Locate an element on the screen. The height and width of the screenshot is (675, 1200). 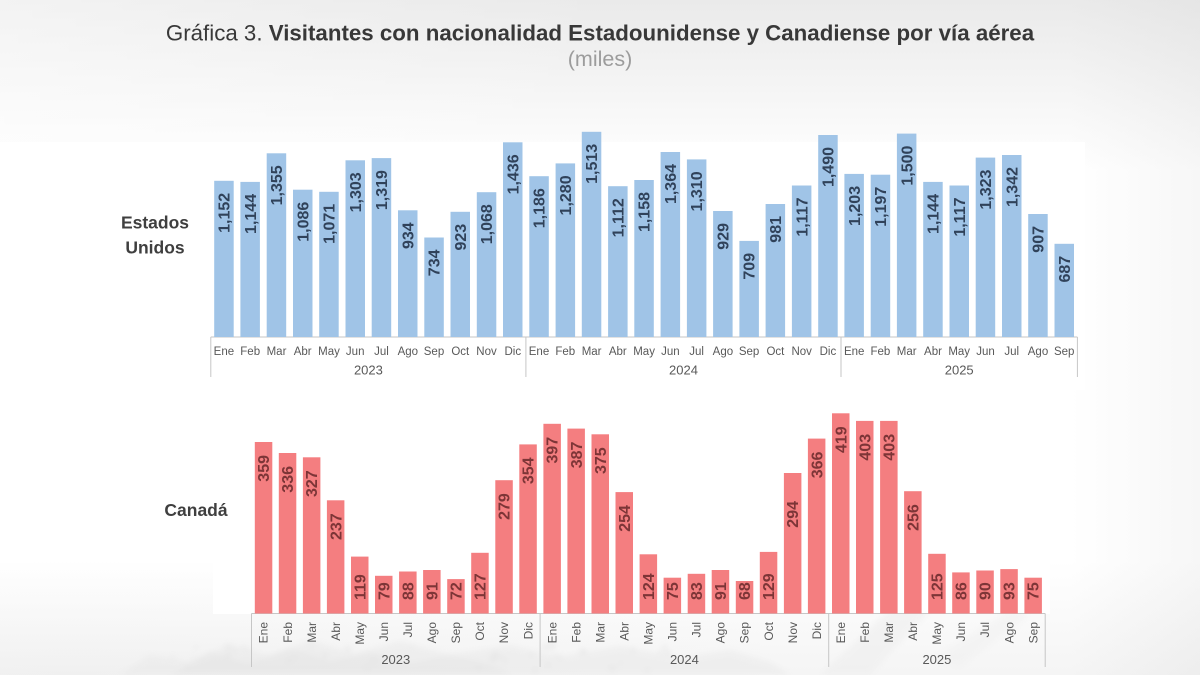
svg-text: 1,112 is located at coordinates (618, 217).